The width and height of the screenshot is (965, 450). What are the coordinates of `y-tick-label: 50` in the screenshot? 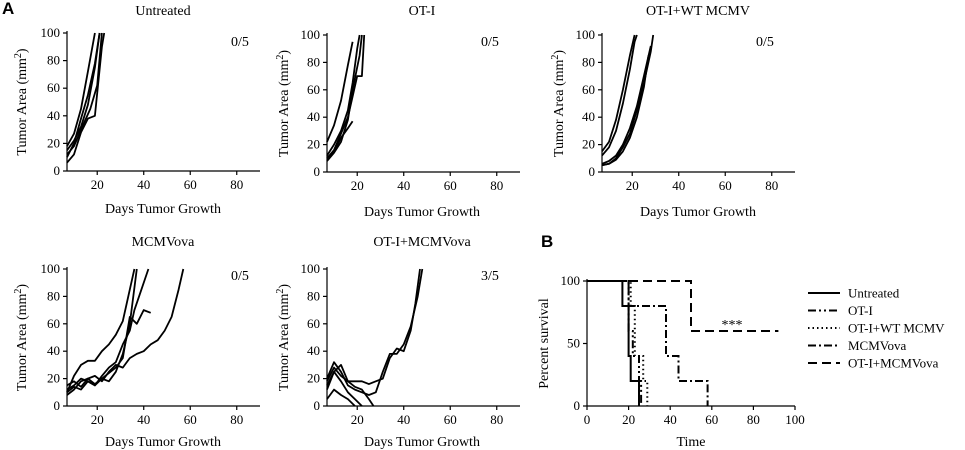 It's located at (573, 343).